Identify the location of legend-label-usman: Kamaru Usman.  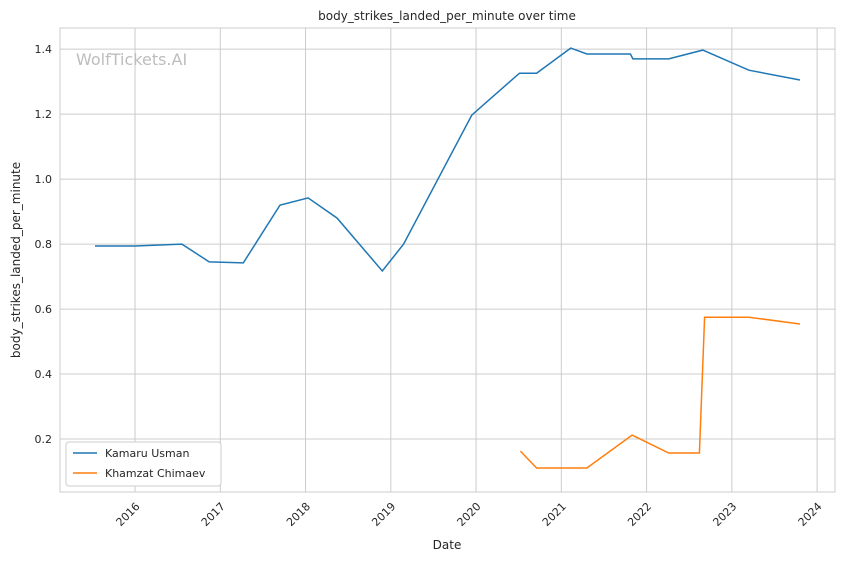
(147, 453).